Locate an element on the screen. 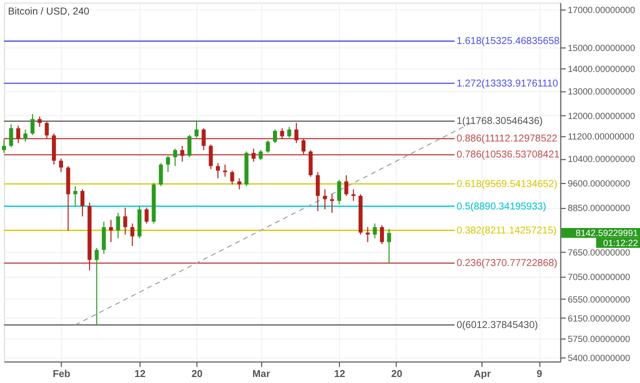 Image resolution: width=640 pixels, height=383 pixels. x-tick-label: 9 is located at coordinates (539, 374).